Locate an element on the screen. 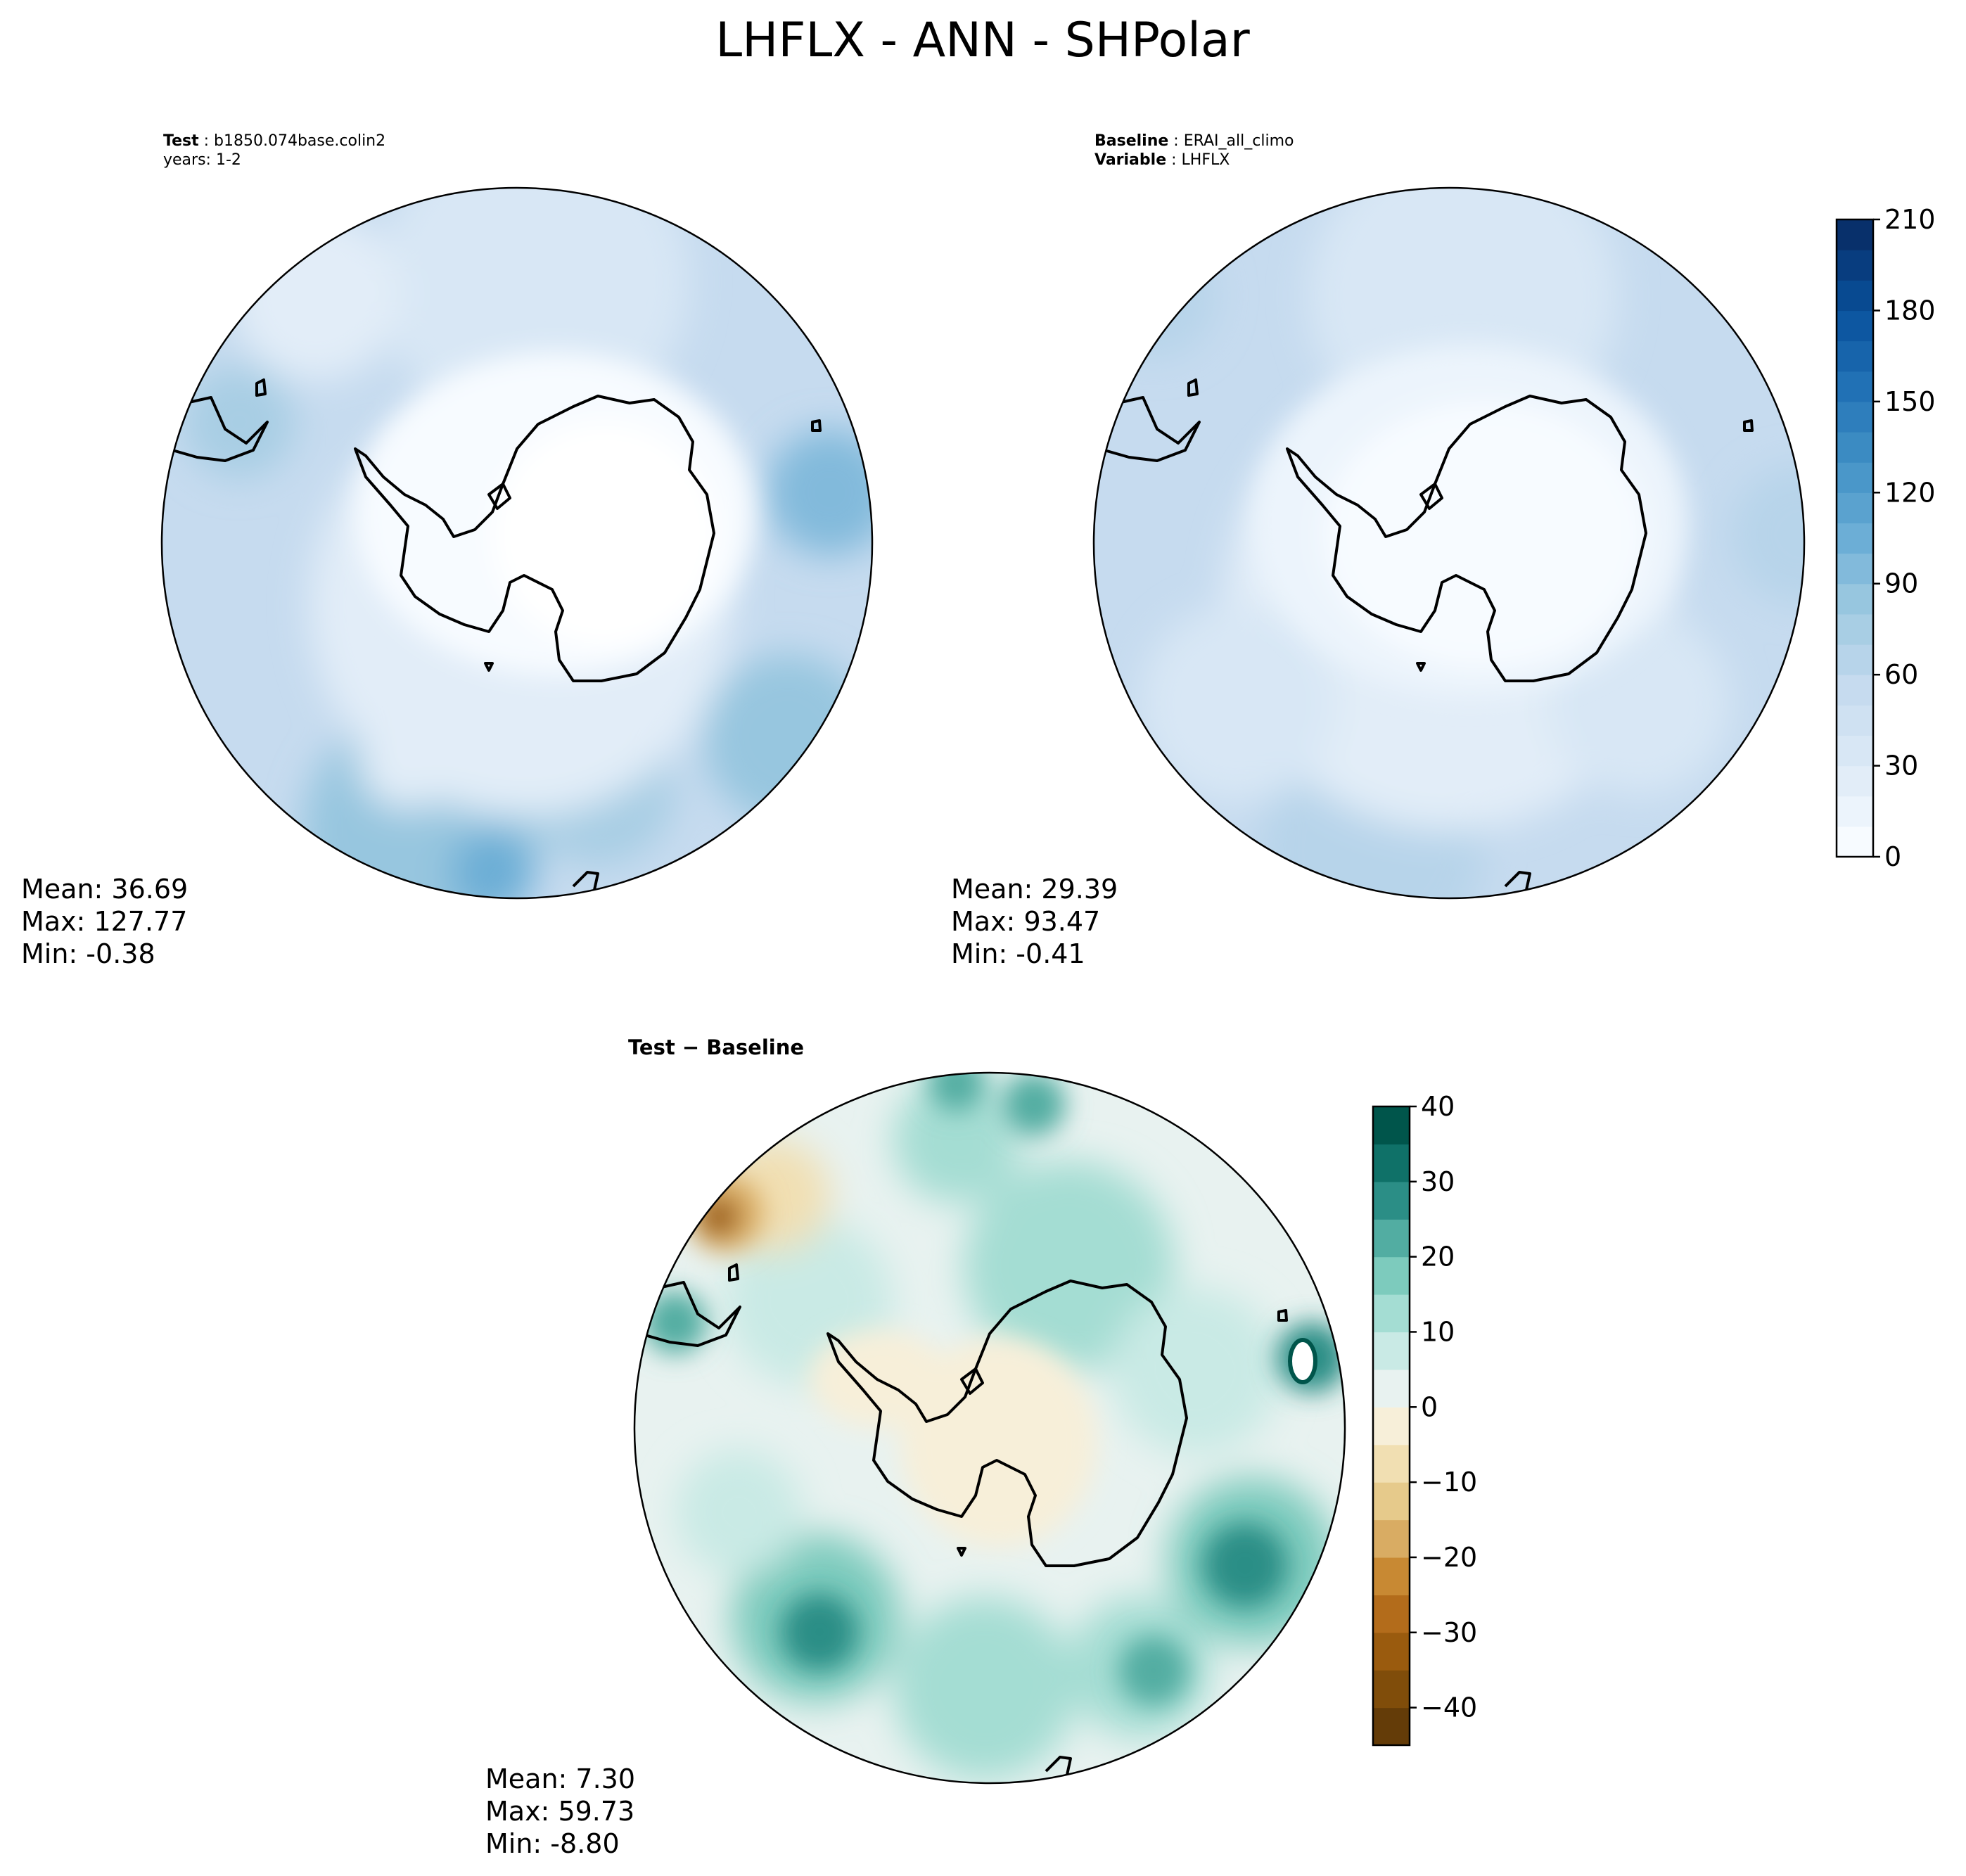 Image resolution: width=1966 pixels, height=1876 pixels. test-header-sep: : is located at coordinates (206, 141).